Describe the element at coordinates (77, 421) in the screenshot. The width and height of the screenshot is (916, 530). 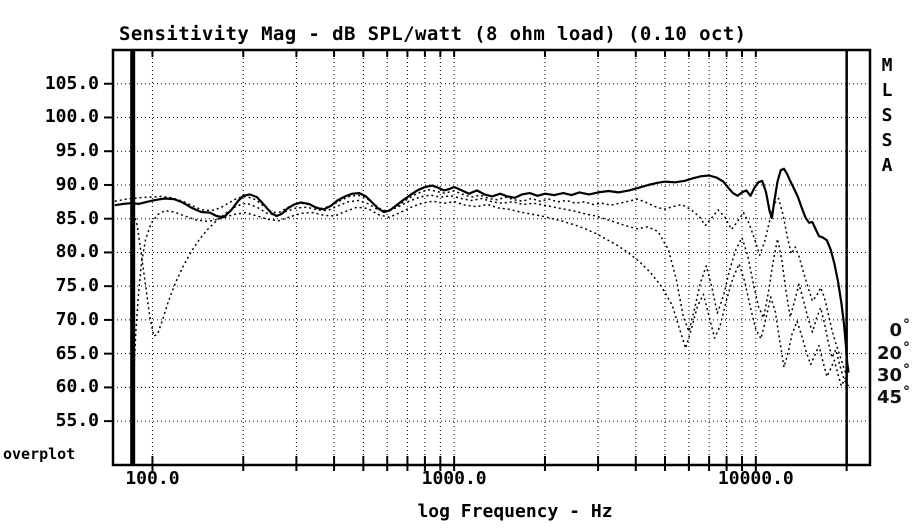
I see `y-tick-label: 55.0` at that location.